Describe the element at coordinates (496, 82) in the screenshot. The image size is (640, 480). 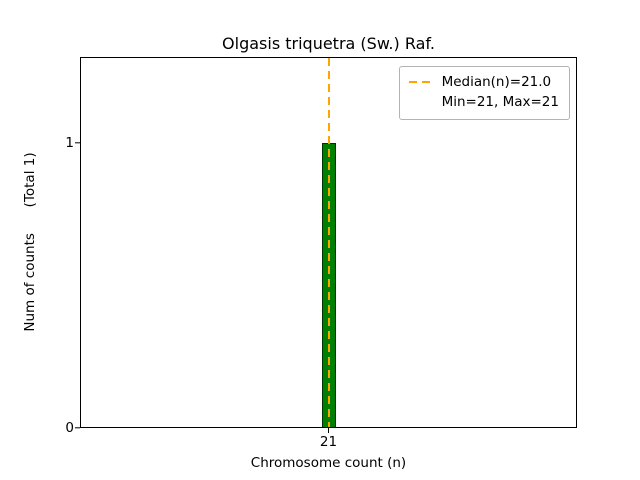
I see `legend-label-median: Median(n)=21.0` at that location.